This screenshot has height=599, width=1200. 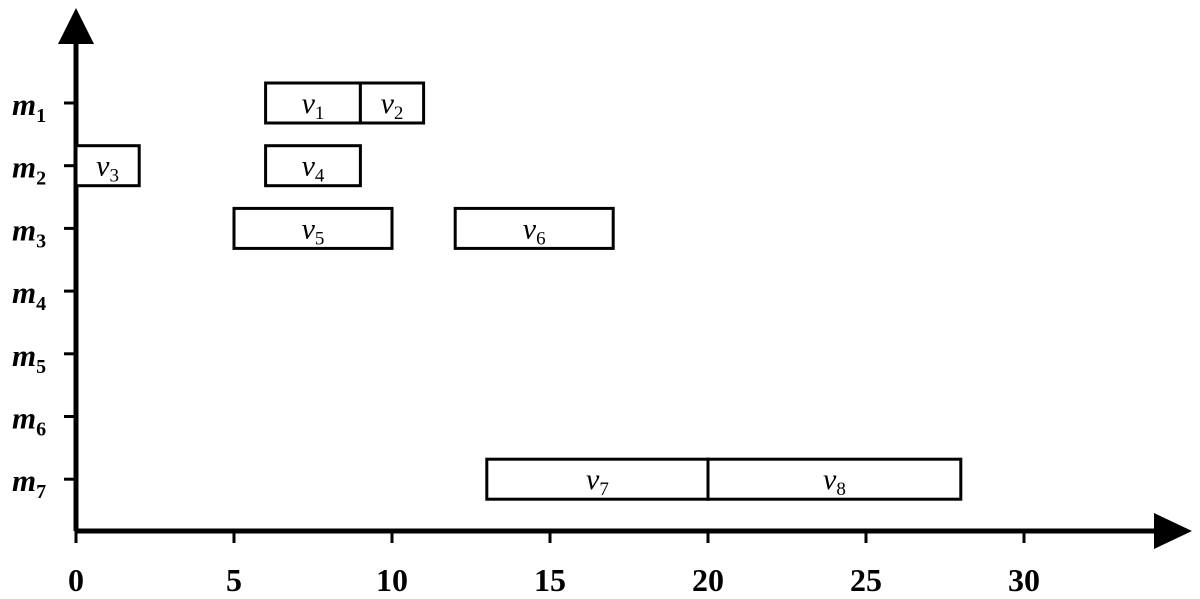 What do you see at coordinates (76, 580) in the screenshot?
I see `x-tick-label: 0` at bounding box center [76, 580].